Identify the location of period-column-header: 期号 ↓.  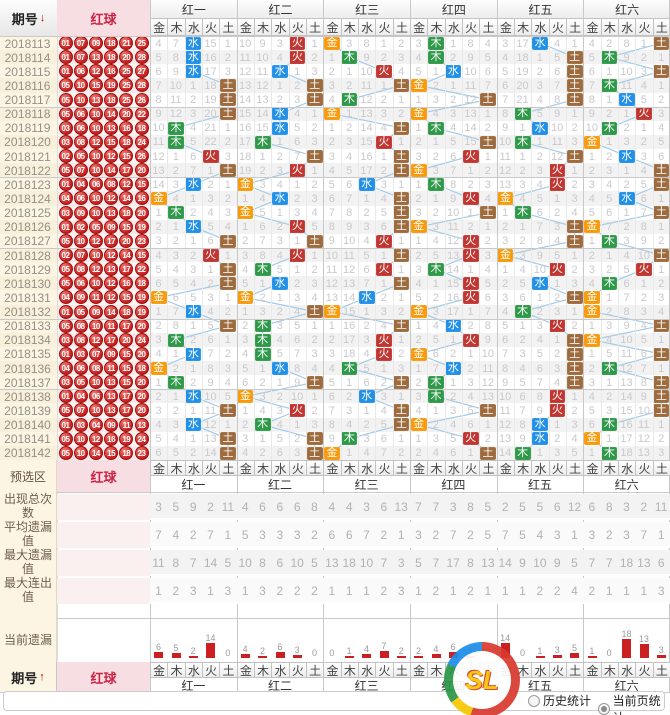
(29, 18).